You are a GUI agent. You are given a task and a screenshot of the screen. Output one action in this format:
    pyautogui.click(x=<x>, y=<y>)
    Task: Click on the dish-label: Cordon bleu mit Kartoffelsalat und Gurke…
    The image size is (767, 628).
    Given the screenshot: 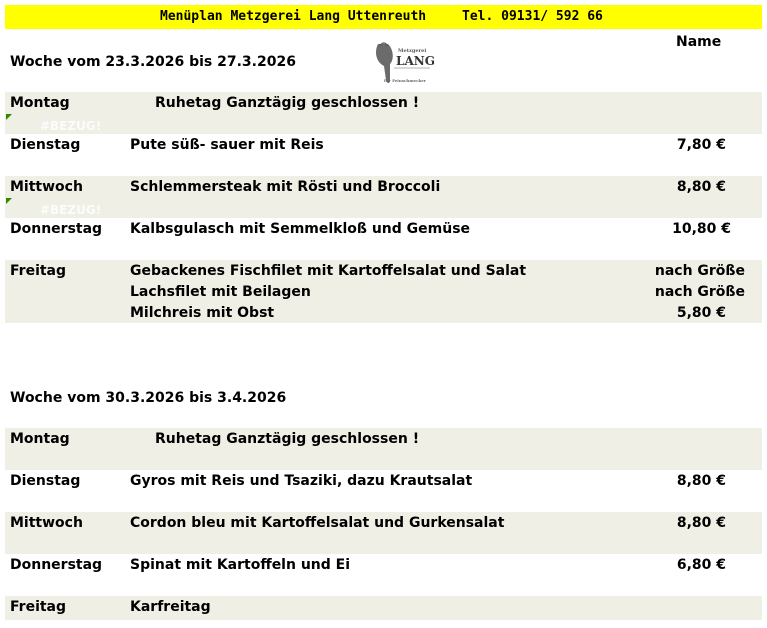 What is the action you would take?
    pyautogui.click(x=317, y=523)
    